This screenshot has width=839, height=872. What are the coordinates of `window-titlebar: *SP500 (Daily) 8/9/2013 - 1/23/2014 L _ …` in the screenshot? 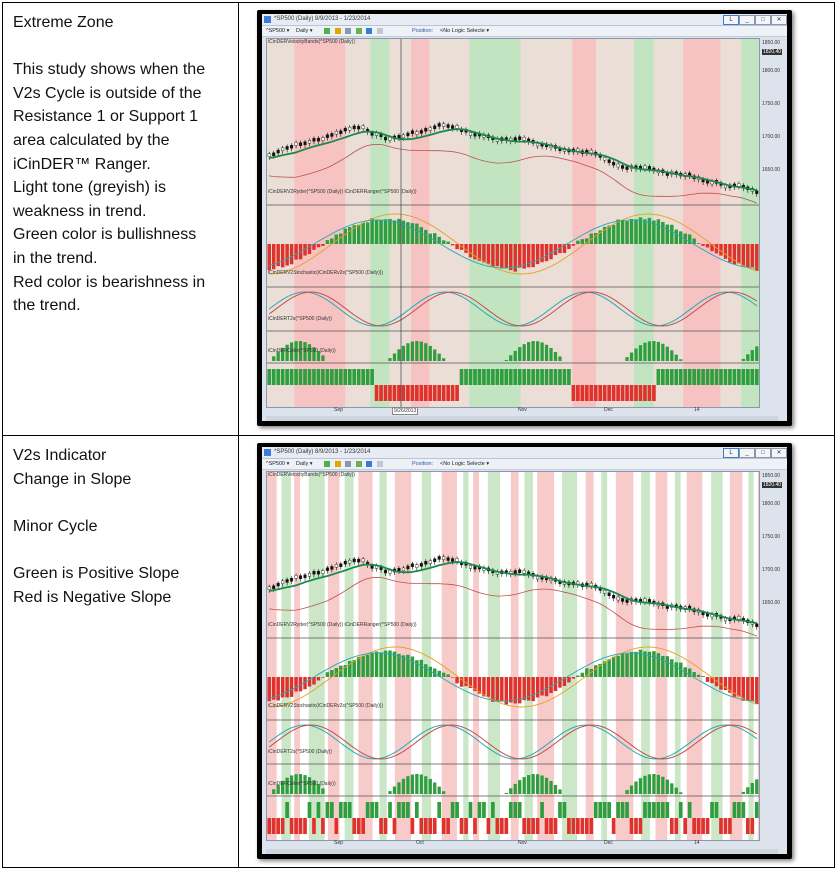 It's located at (524, 20).